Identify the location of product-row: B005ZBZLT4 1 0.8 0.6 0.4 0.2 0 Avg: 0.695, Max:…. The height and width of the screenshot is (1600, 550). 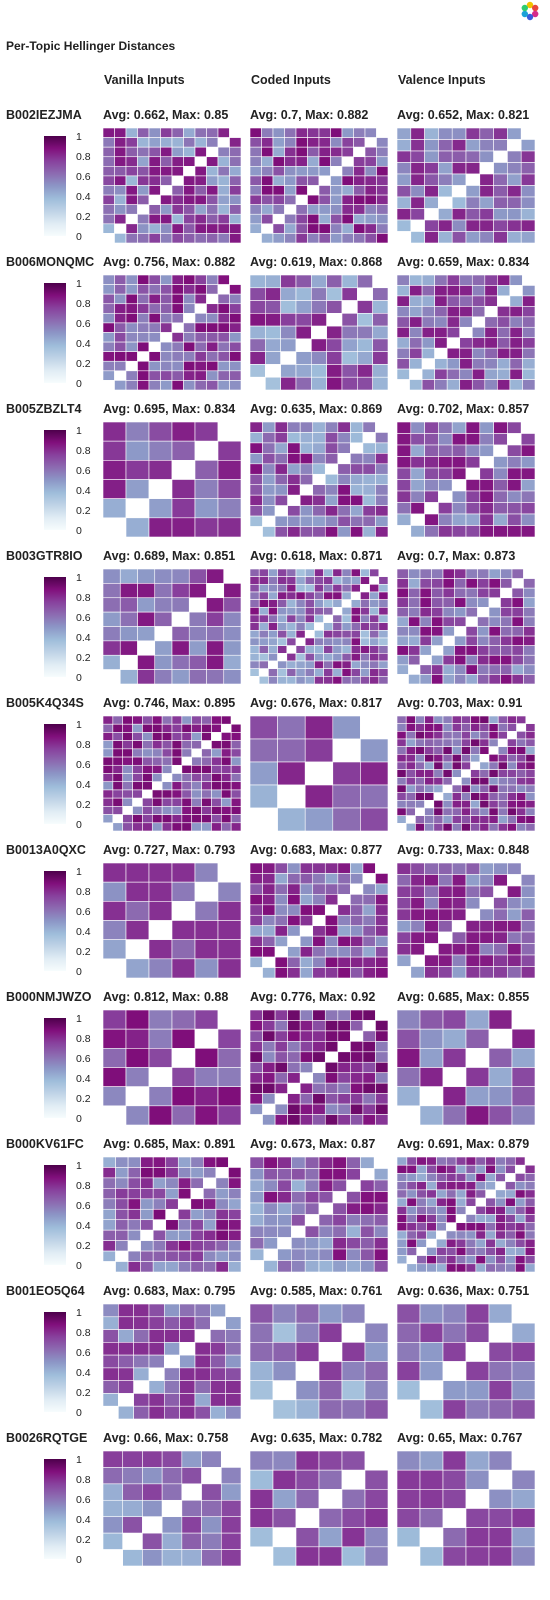
(275, 475).